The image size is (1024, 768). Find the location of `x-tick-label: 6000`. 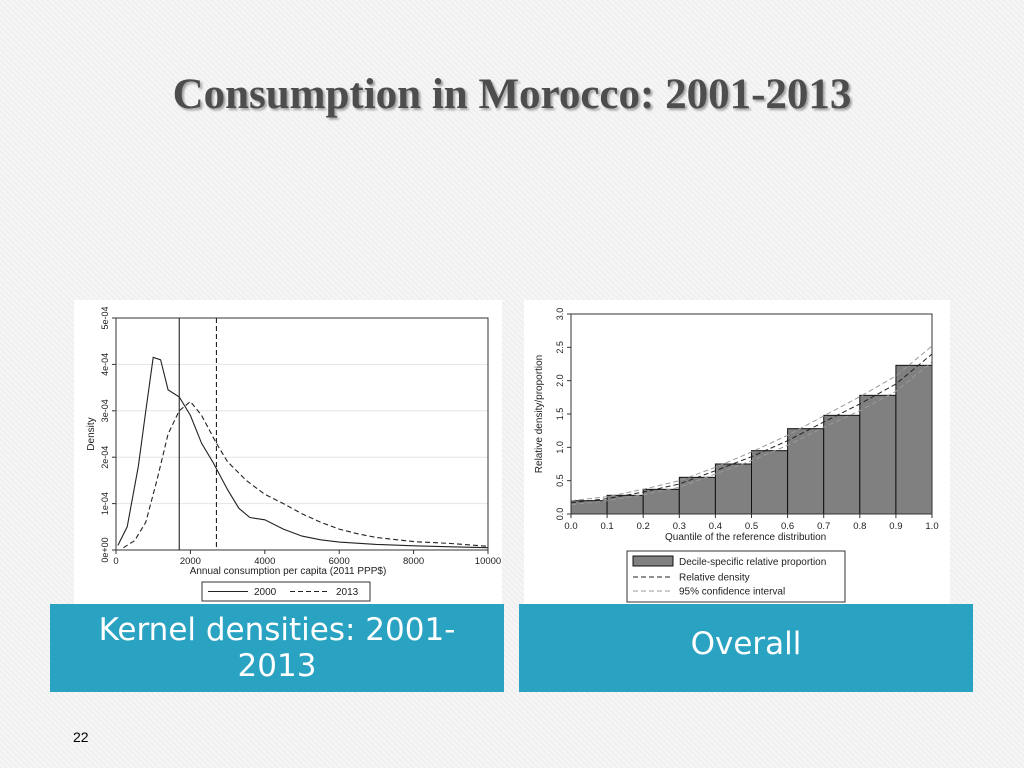

x-tick-label: 6000 is located at coordinates (339, 561).